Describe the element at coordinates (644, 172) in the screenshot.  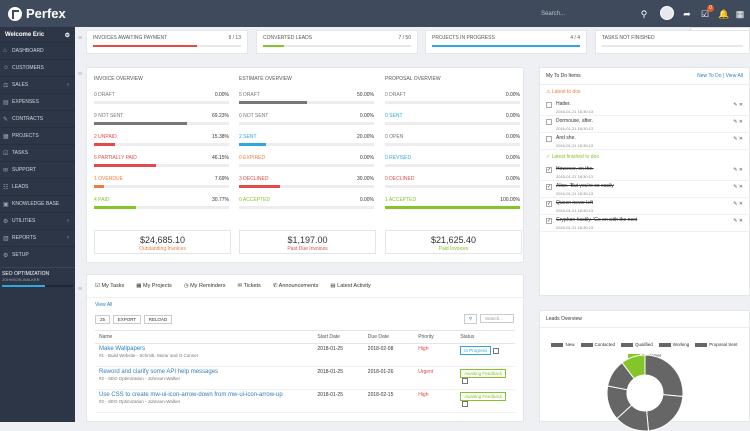
I see `todo-item: ✓ However, on the. 2016-01-21 18:30:13 ✎ ✕` at that location.